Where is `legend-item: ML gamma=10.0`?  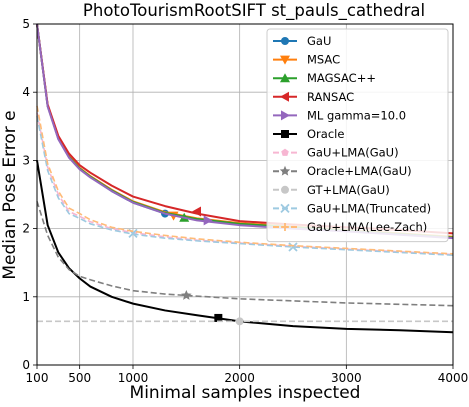 legend-item: ML gamma=10.0 is located at coordinates (339, 115).